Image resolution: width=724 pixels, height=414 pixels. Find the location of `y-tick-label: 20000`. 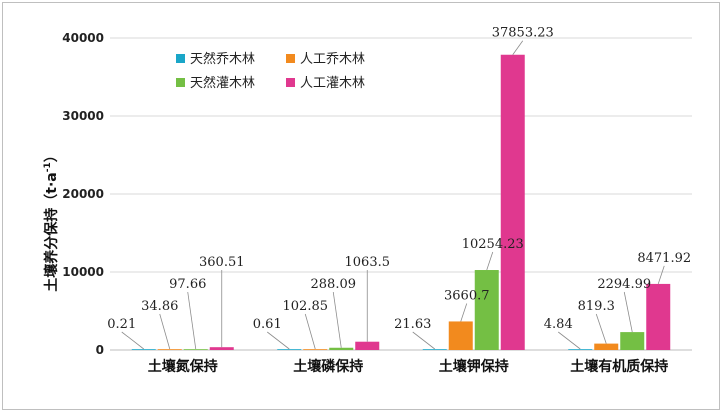

y-tick-label: 20000 is located at coordinates (83, 194).